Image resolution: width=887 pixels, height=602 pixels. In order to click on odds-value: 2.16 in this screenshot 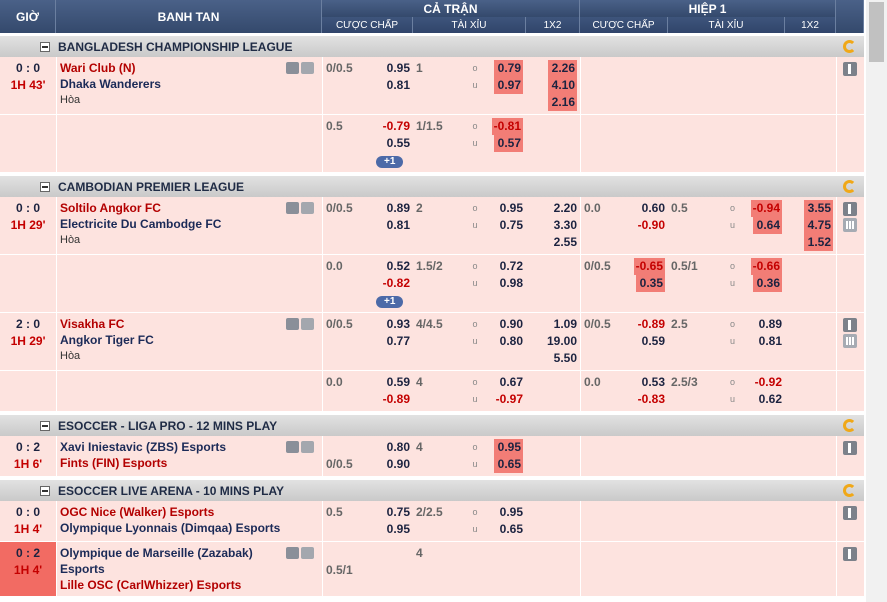, I will do `click(562, 102)`.